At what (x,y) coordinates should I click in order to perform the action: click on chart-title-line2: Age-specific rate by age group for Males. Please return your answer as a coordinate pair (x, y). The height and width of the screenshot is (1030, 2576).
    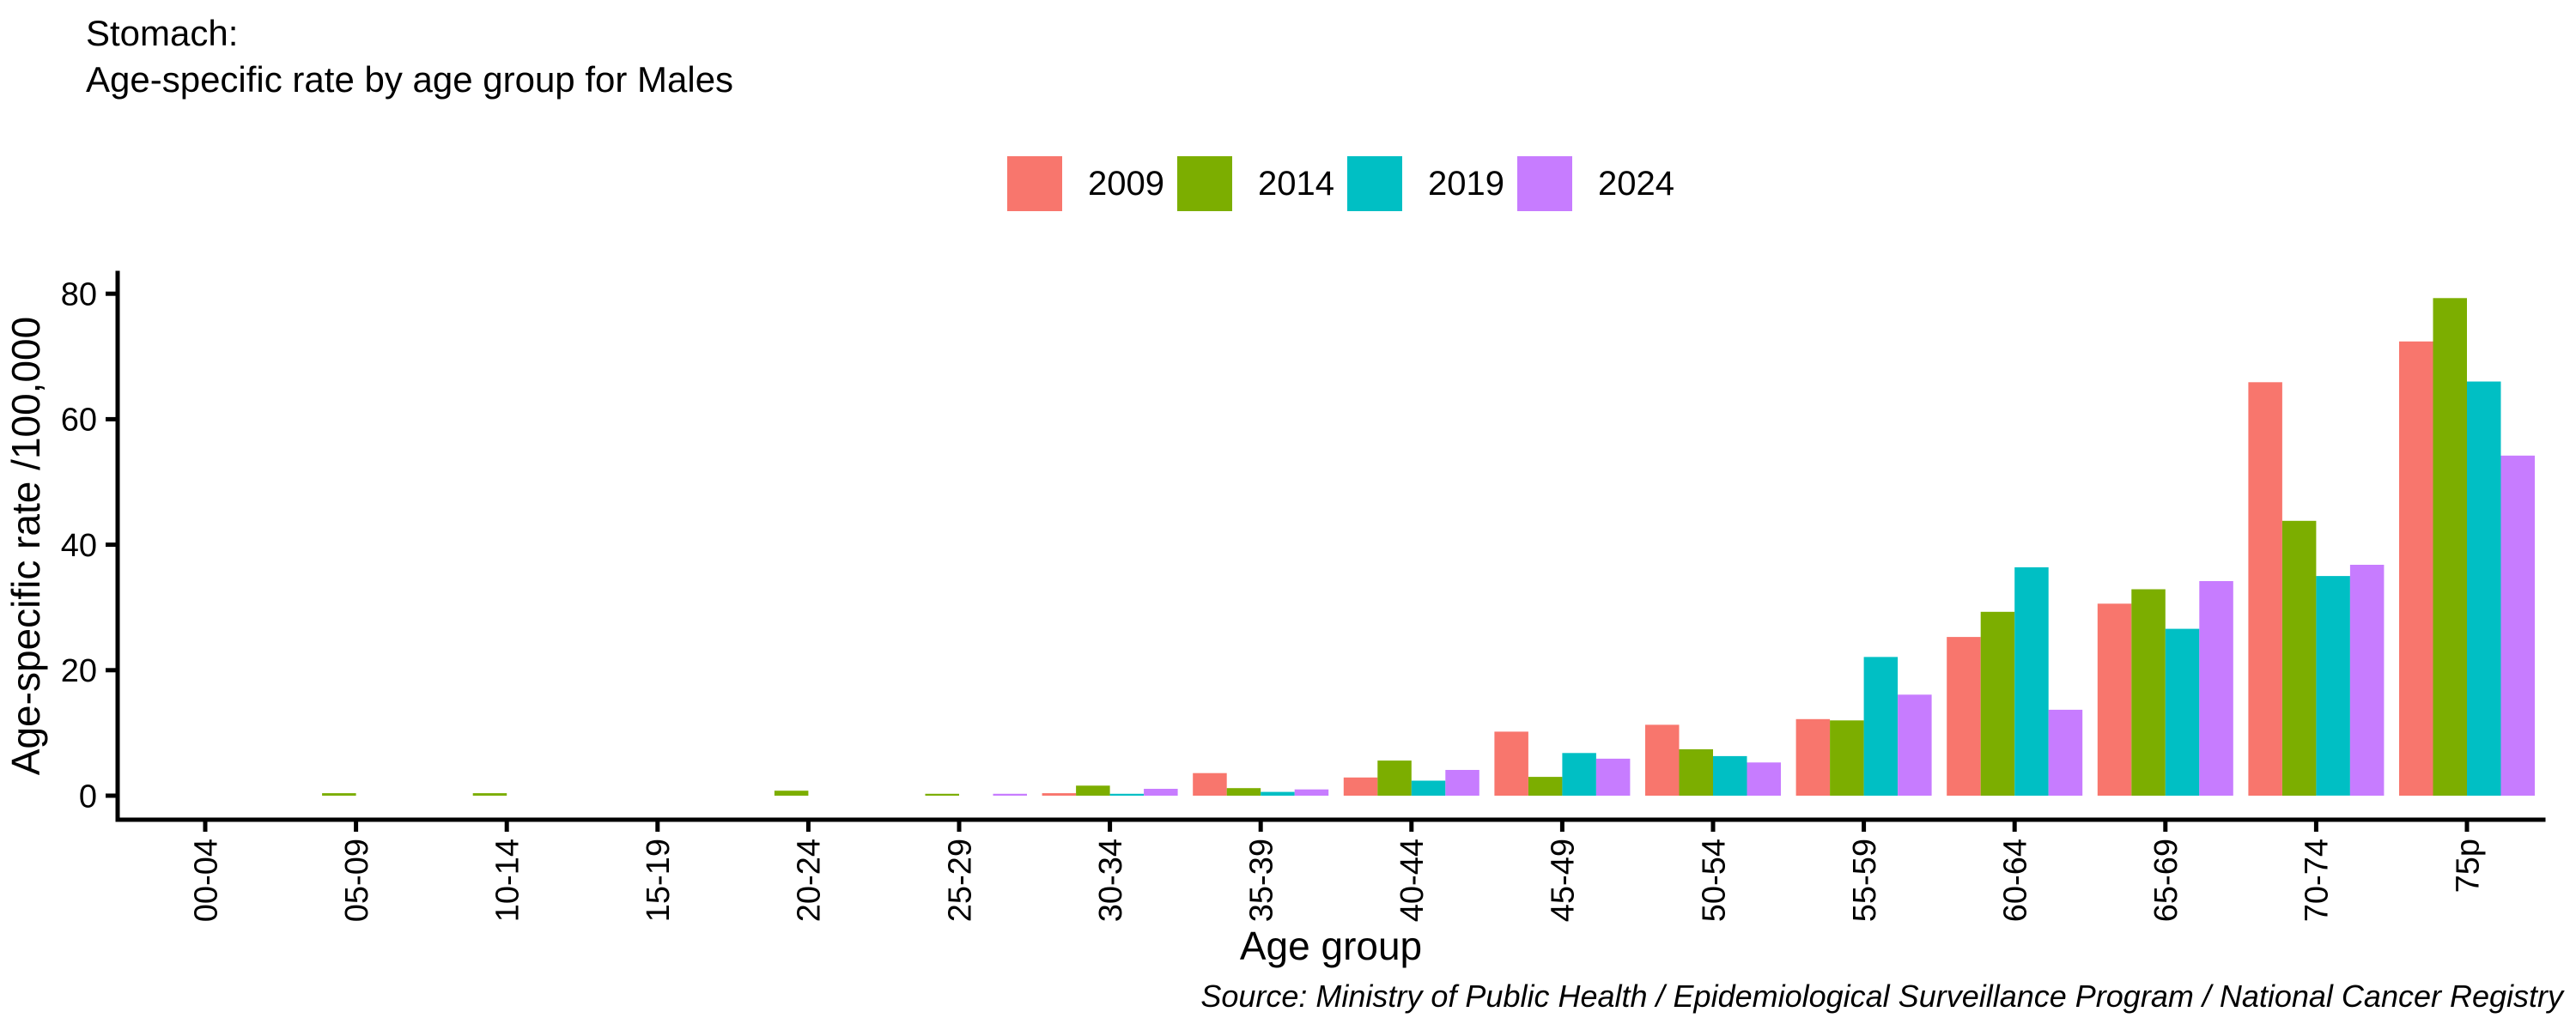
    Looking at the image, I should click on (410, 79).